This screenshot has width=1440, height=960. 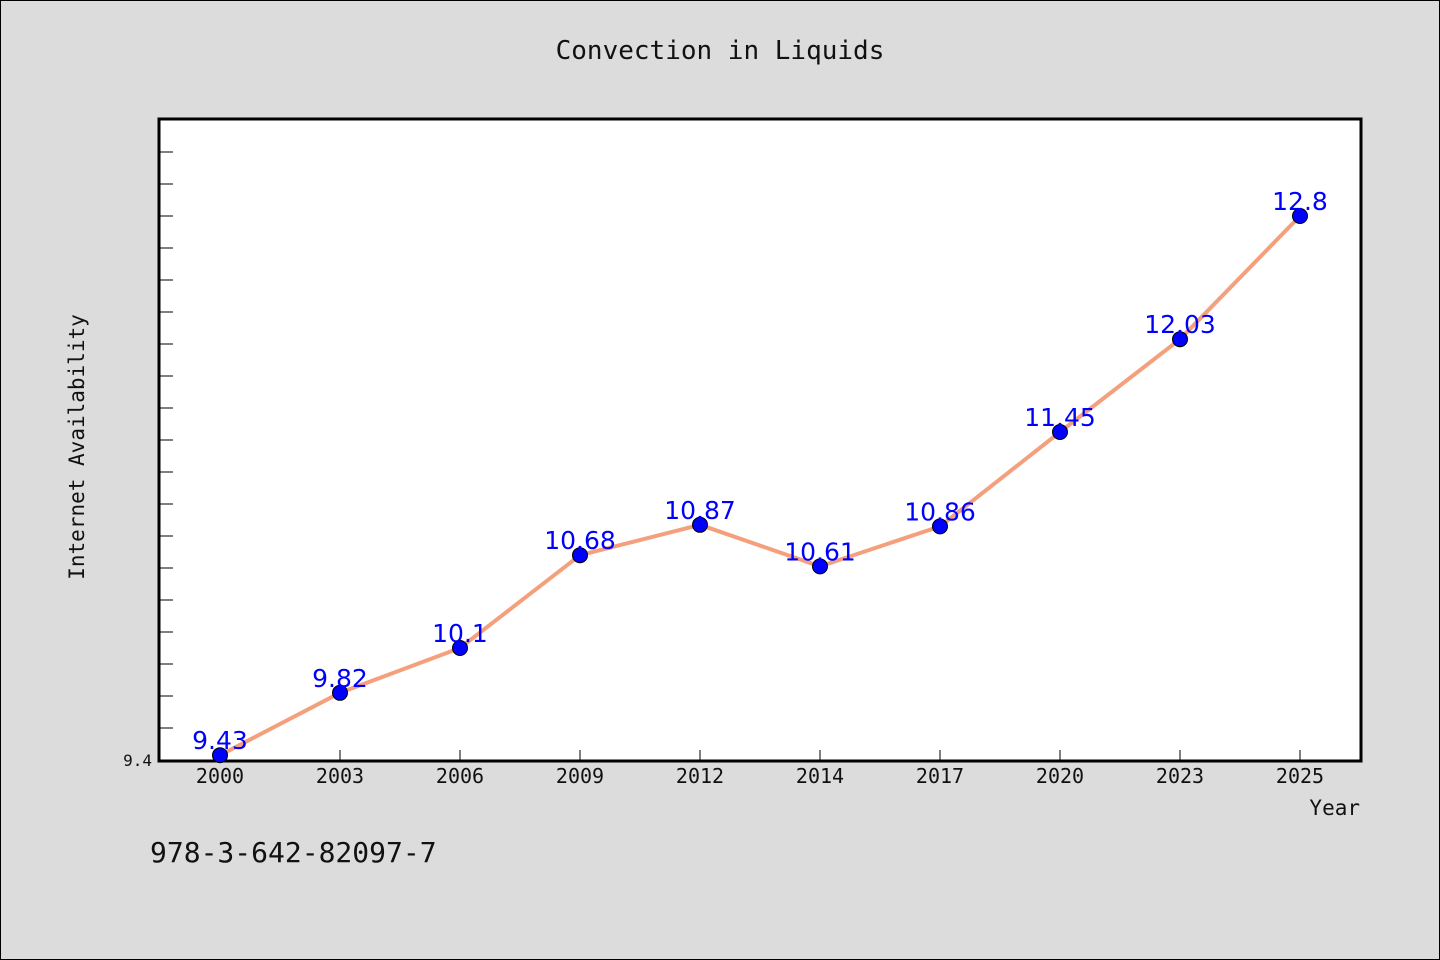 What do you see at coordinates (1180, 776) in the screenshot?
I see `x-tick-label: 2023` at bounding box center [1180, 776].